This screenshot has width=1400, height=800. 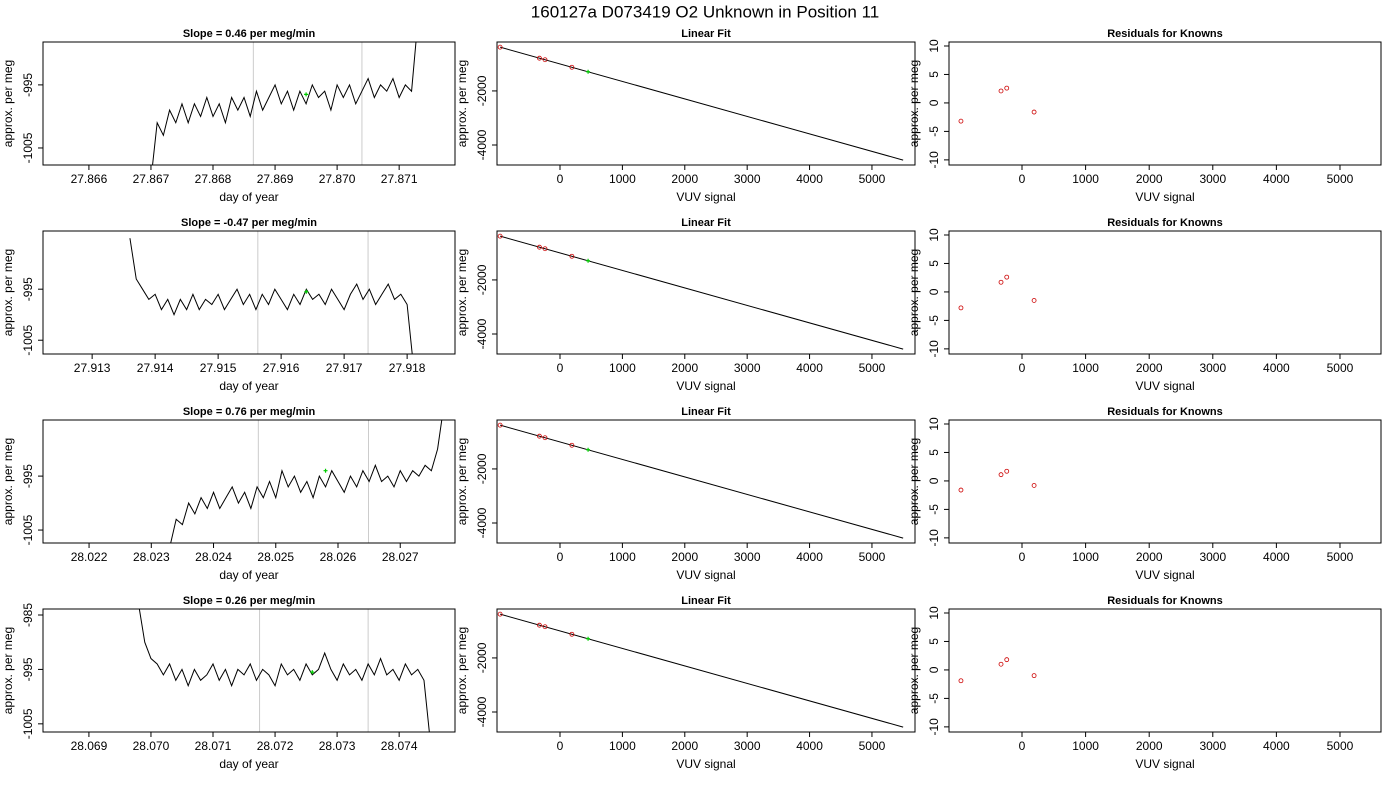 What do you see at coordinates (1165, 601) in the screenshot?
I see `panel-title: Residuals for Knowns` at bounding box center [1165, 601].